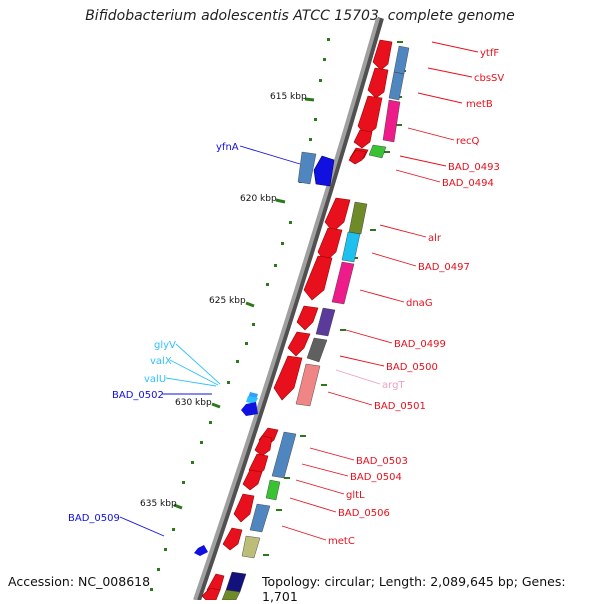 Image resolution: width=600 pixels, height=604 pixels. What do you see at coordinates (468, 141) in the screenshot?
I see `label-recQ: recQ` at bounding box center [468, 141].